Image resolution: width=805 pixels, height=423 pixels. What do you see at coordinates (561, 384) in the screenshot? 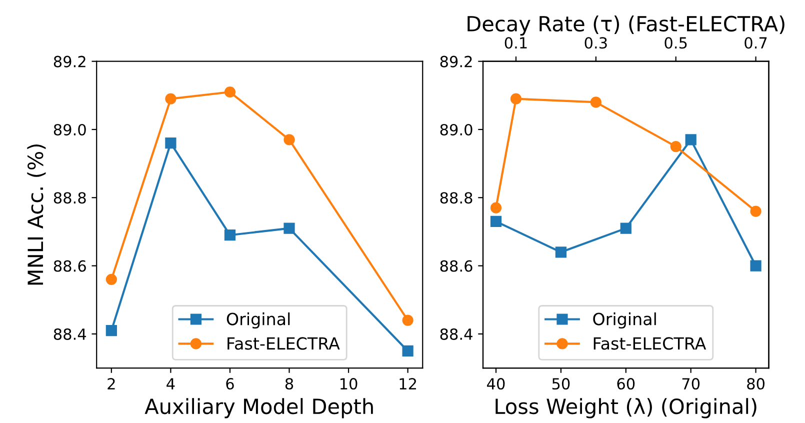
I see `x-tick-label: 50` at bounding box center [561, 384].